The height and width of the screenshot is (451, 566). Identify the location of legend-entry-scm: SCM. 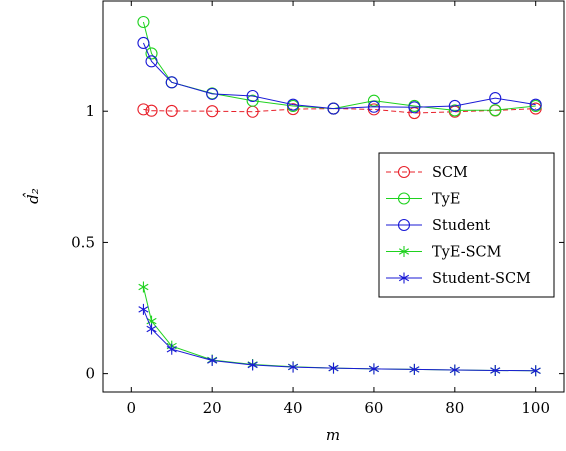
(427, 173).